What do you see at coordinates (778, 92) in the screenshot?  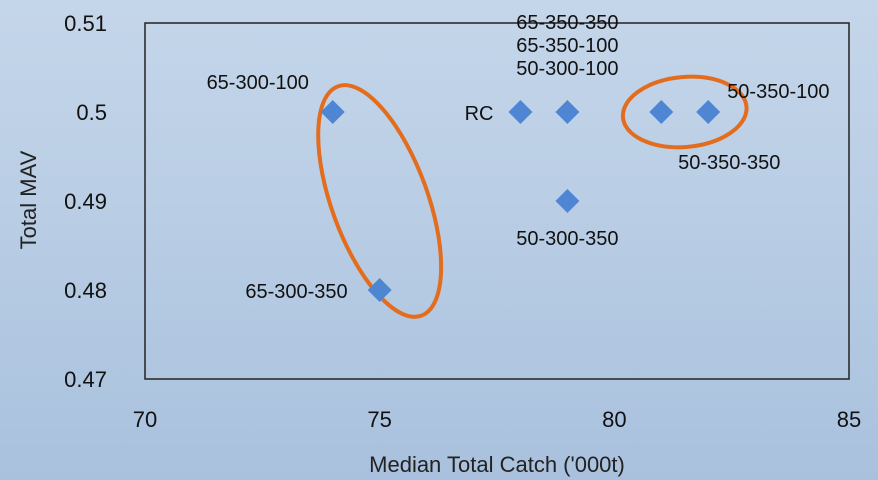 I see `point-label: 50-350-100` at bounding box center [778, 92].